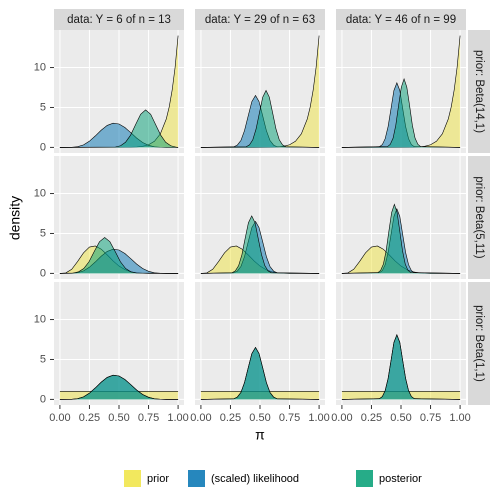 This screenshot has width=504, height=504. I want to click on y-axis-title: density, so click(15, 218).